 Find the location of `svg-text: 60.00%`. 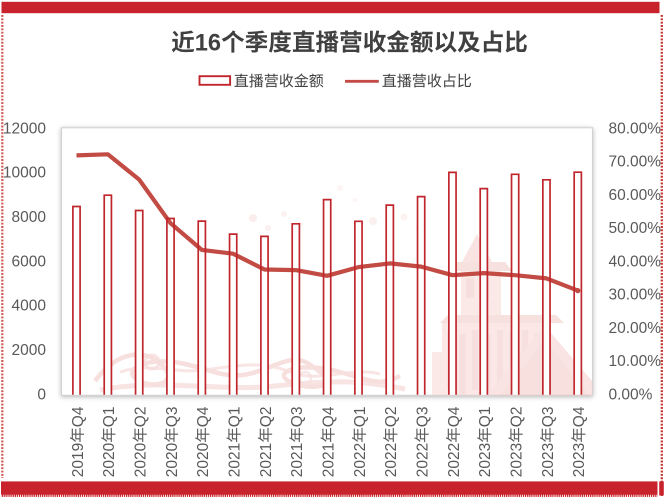

svg-text: 60.00% is located at coordinates (635, 195).